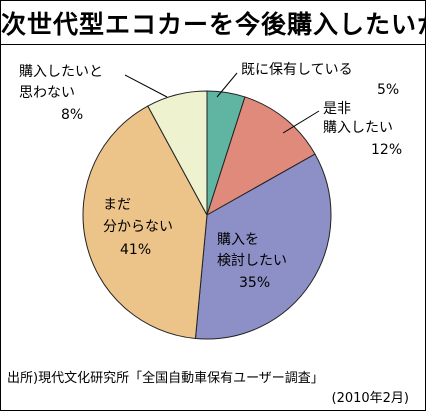 The height and width of the screenshot is (411, 426). Describe the element at coordinates (61, 72) in the screenshot. I see `slice-label-not-buy-1: 購入したいと` at that location.